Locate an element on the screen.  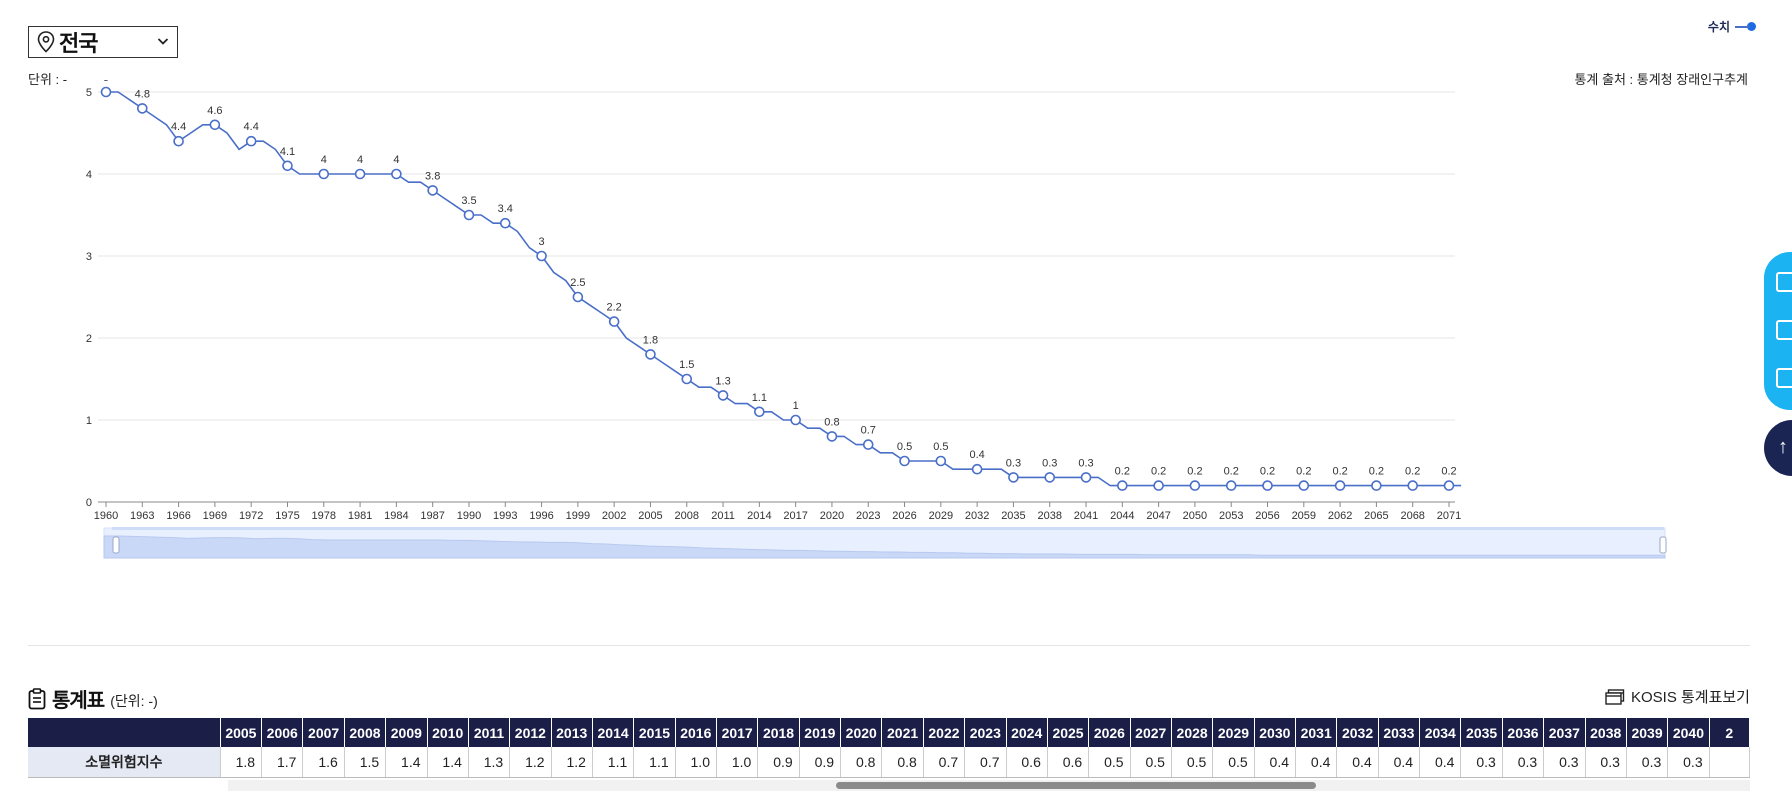
legend-line-swatch is located at coordinates (1742, 26).